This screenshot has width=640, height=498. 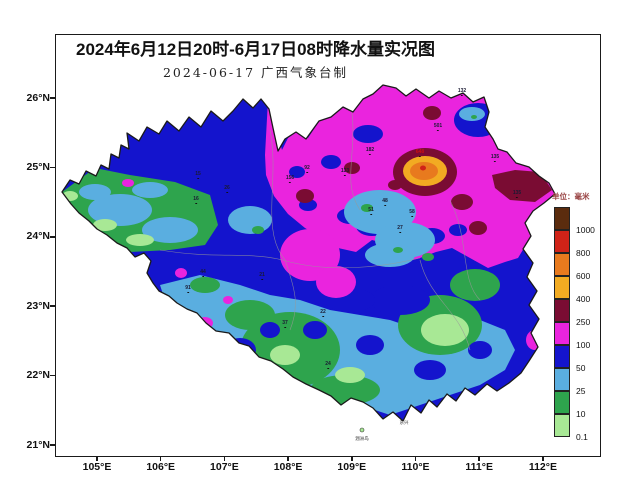 I want to click on legend-entry: 25, so click(x=581, y=382).